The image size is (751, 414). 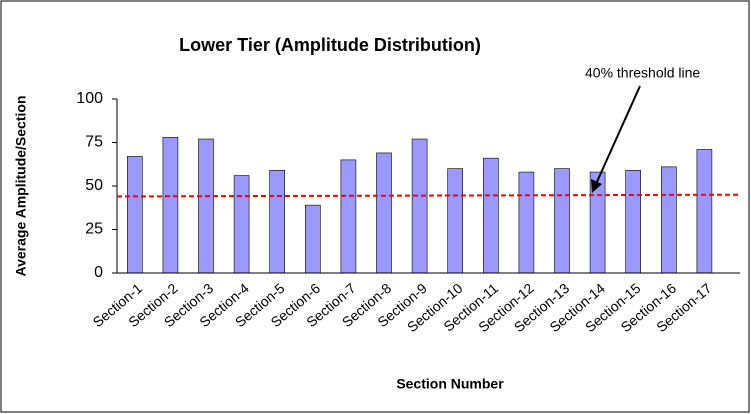 I want to click on chart-title: Lower Tier (Amplitude Distribution), so click(x=330, y=45).